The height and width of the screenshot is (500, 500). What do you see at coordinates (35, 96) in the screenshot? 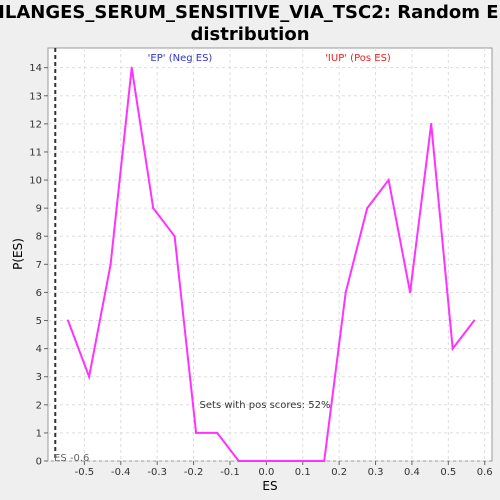
I see `y-tick-label: 13` at bounding box center [35, 96].